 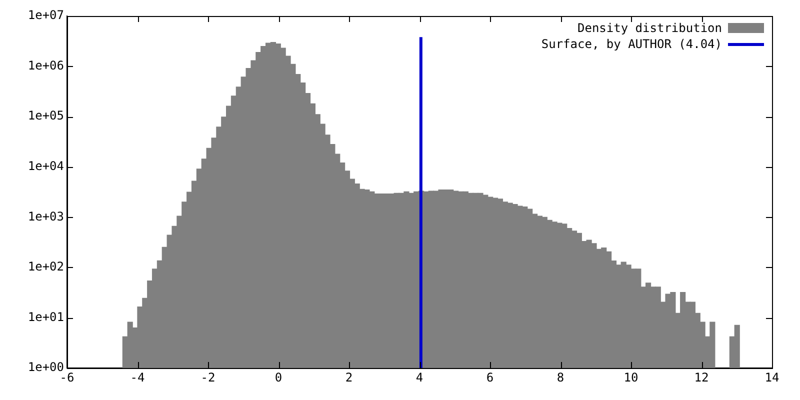 What do you see at coordinates (560, 377) in the screenshot?
I see `x-tick-label: 8` at bounding box center [560, 377].